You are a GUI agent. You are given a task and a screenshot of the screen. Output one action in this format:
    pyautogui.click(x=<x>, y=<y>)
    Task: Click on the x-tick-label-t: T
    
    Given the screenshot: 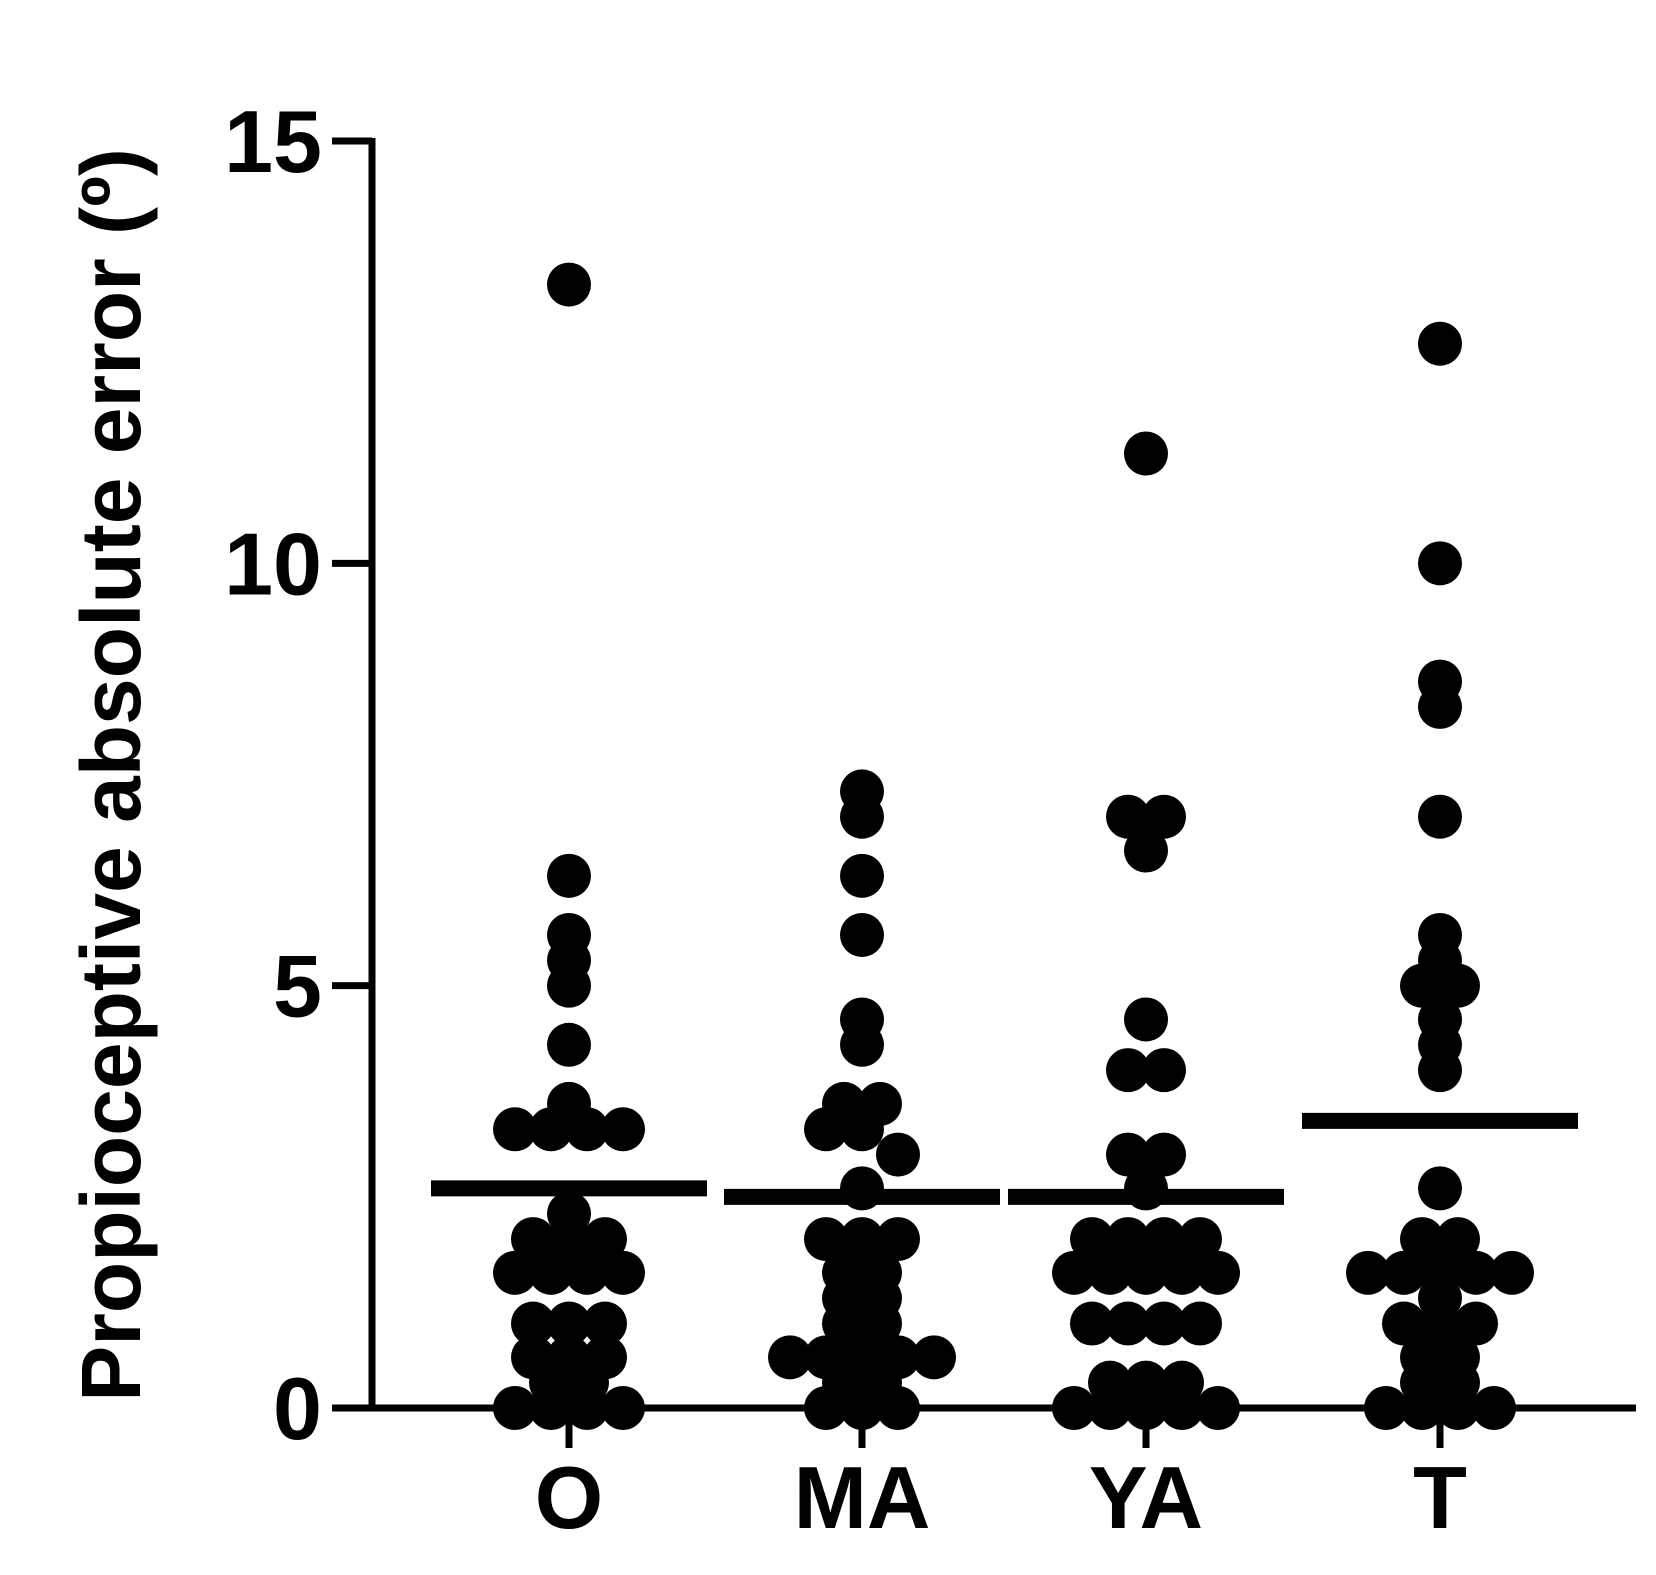 What is the action you would take?
    pyautogui.click(x=1440, y=1497)
    